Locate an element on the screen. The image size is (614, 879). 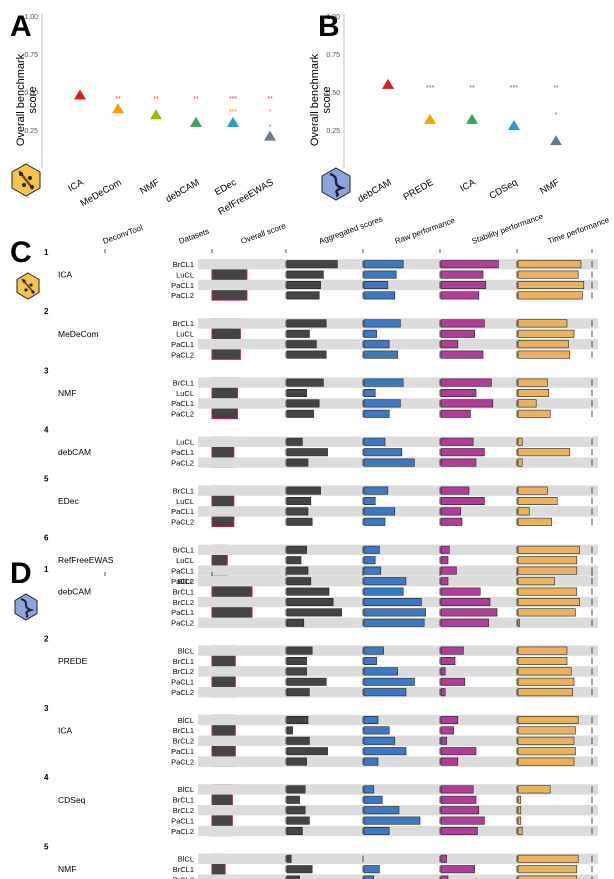
ylabel-b-line2: score is located at coordinates (327, 100).